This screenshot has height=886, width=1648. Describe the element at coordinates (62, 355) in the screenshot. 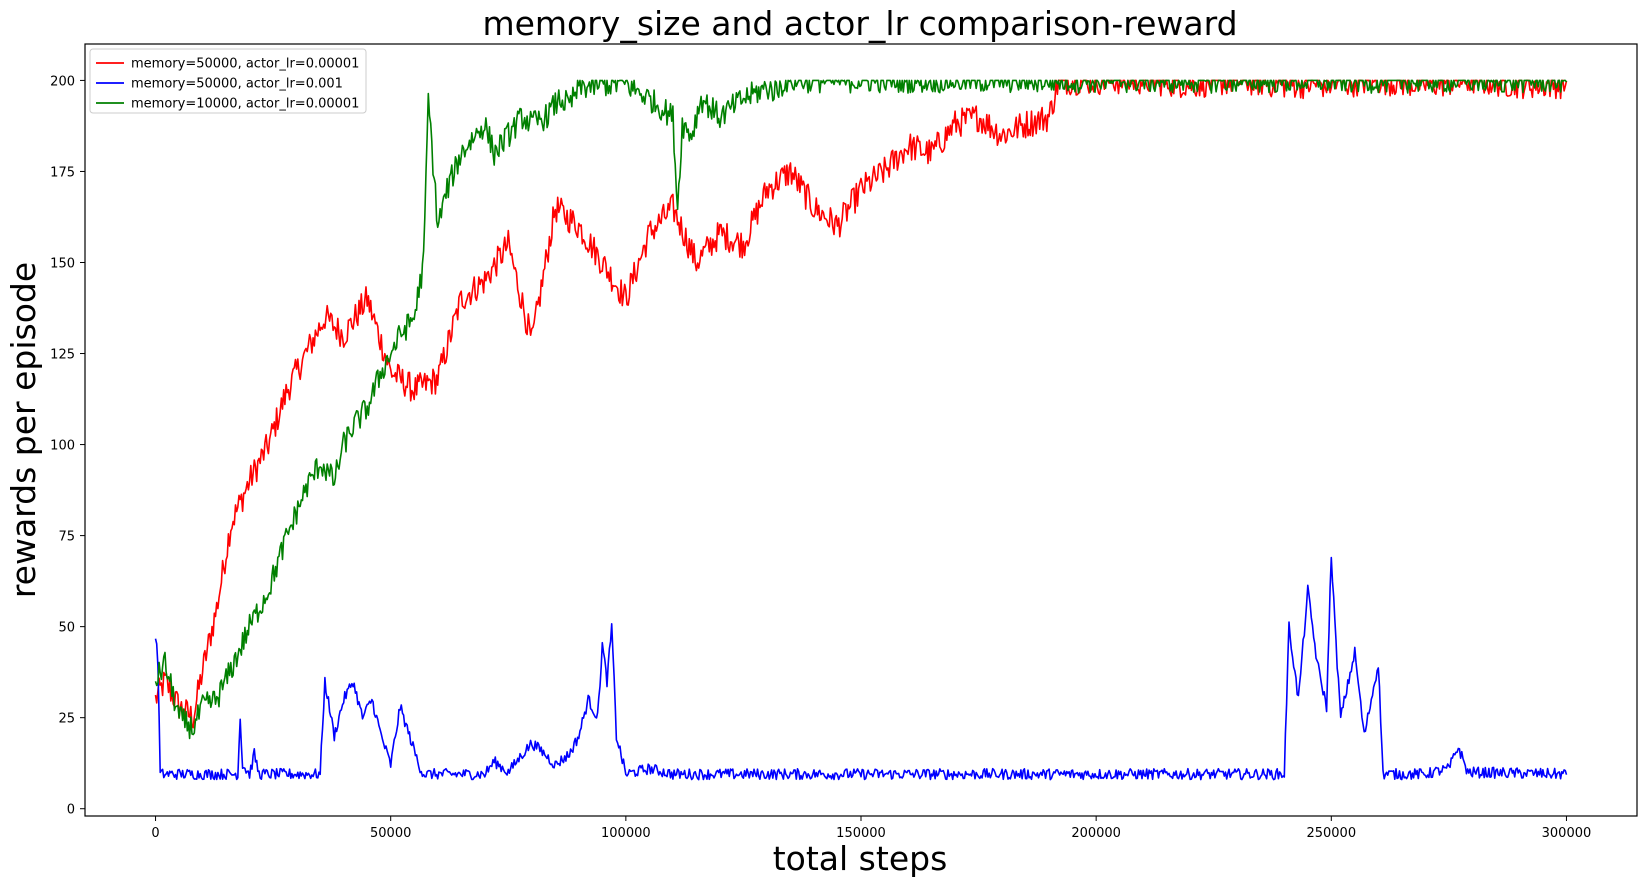

I see `y-tick-label: 125` at that location.